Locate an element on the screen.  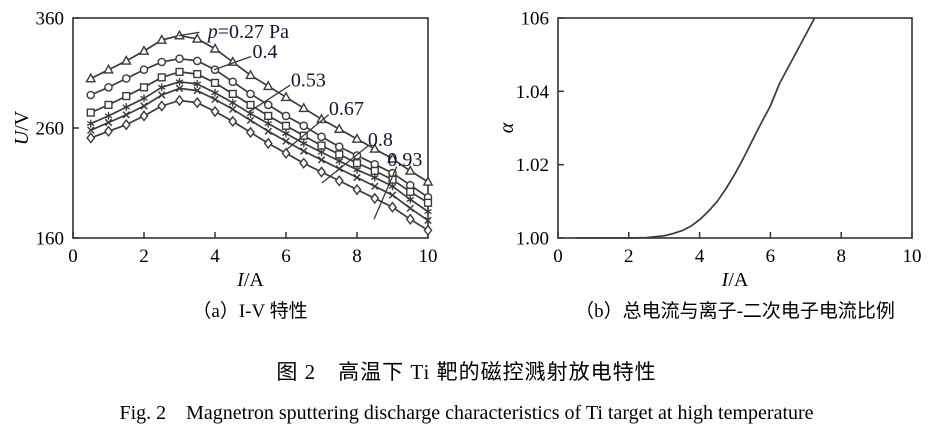
curve-alpha is located at coordinates (695, 128).